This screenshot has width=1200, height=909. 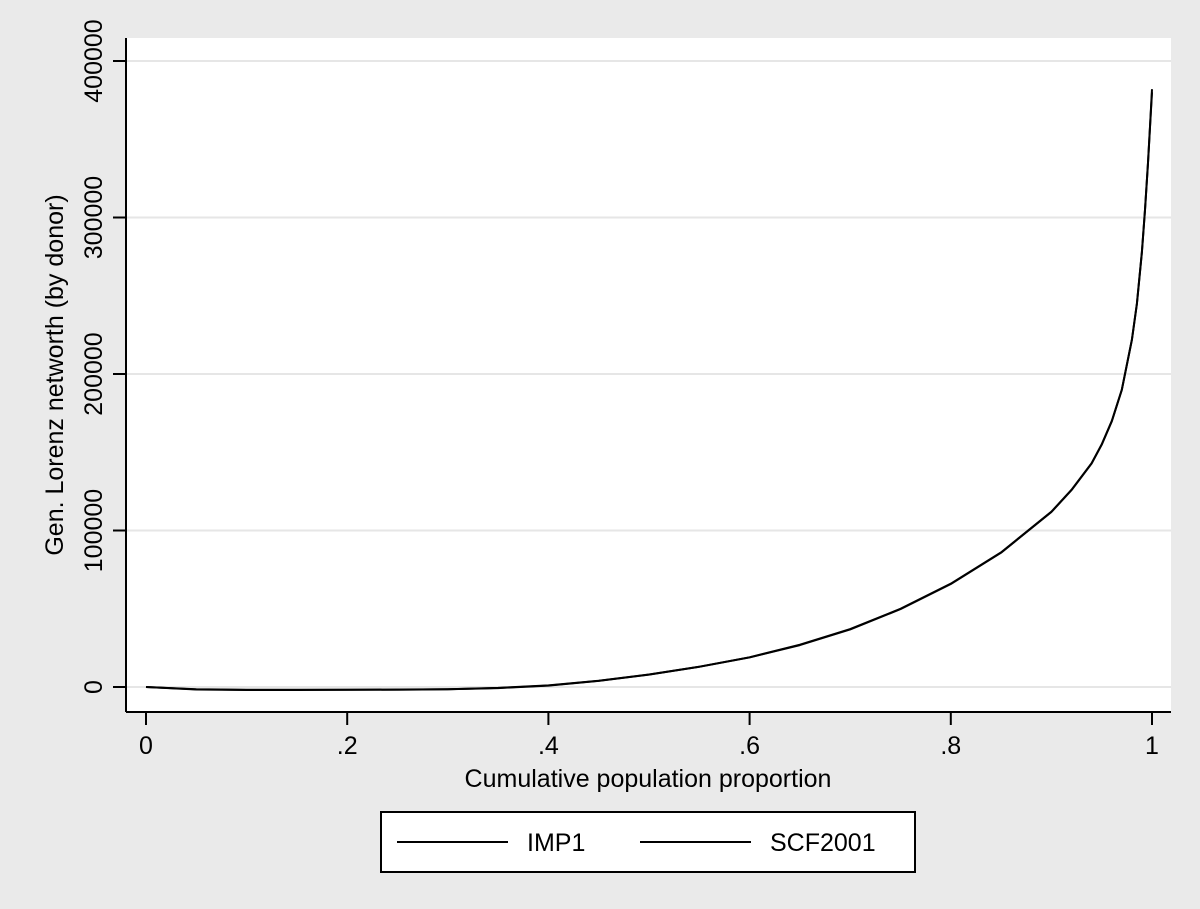 What do you see at coordinates (94, 217) in the screenshot?
I see `y-tick-label-3: 300000` at bounding box center [94, 217].